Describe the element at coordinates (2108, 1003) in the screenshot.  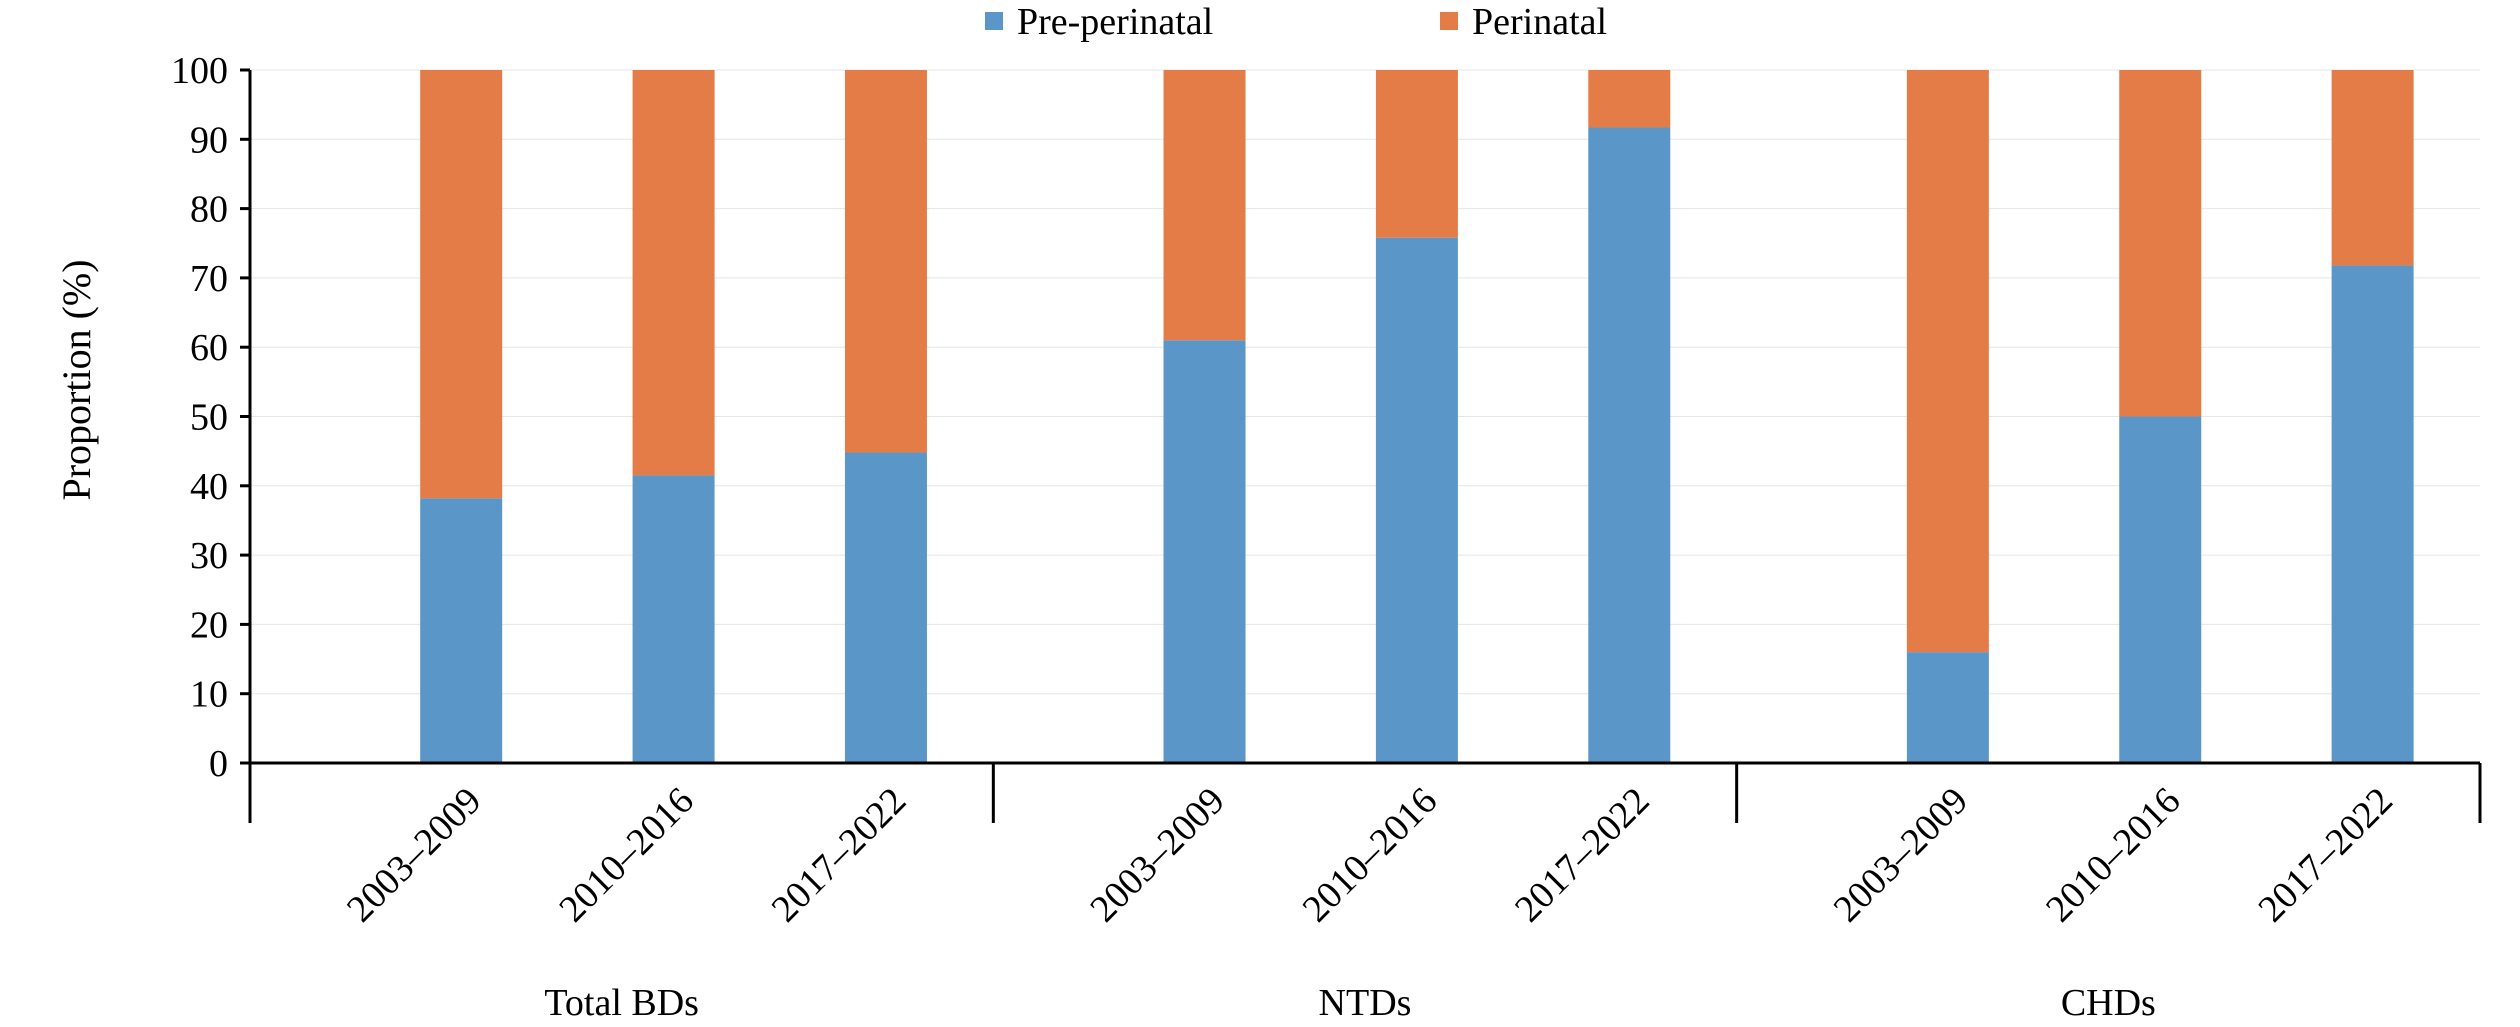
I see `group-label: CHDs` at that location.